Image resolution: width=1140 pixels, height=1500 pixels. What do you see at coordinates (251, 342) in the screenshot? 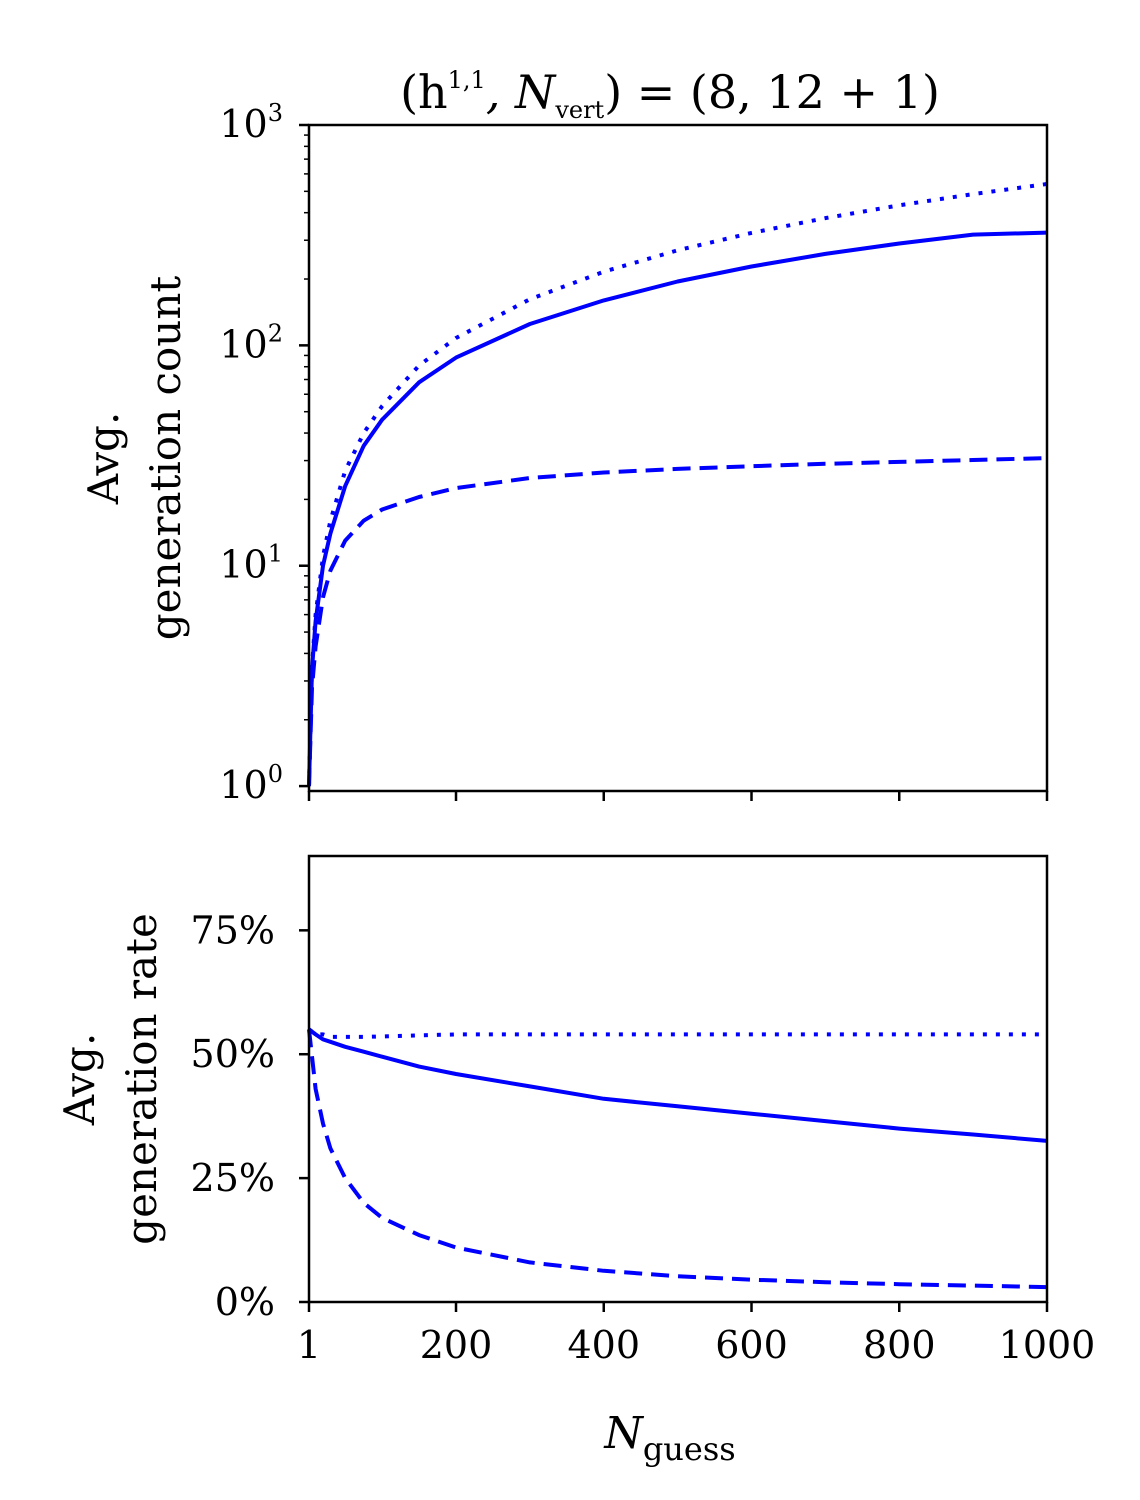
I see `top-ytick-label: 10²` at bounding box center [251, 342].